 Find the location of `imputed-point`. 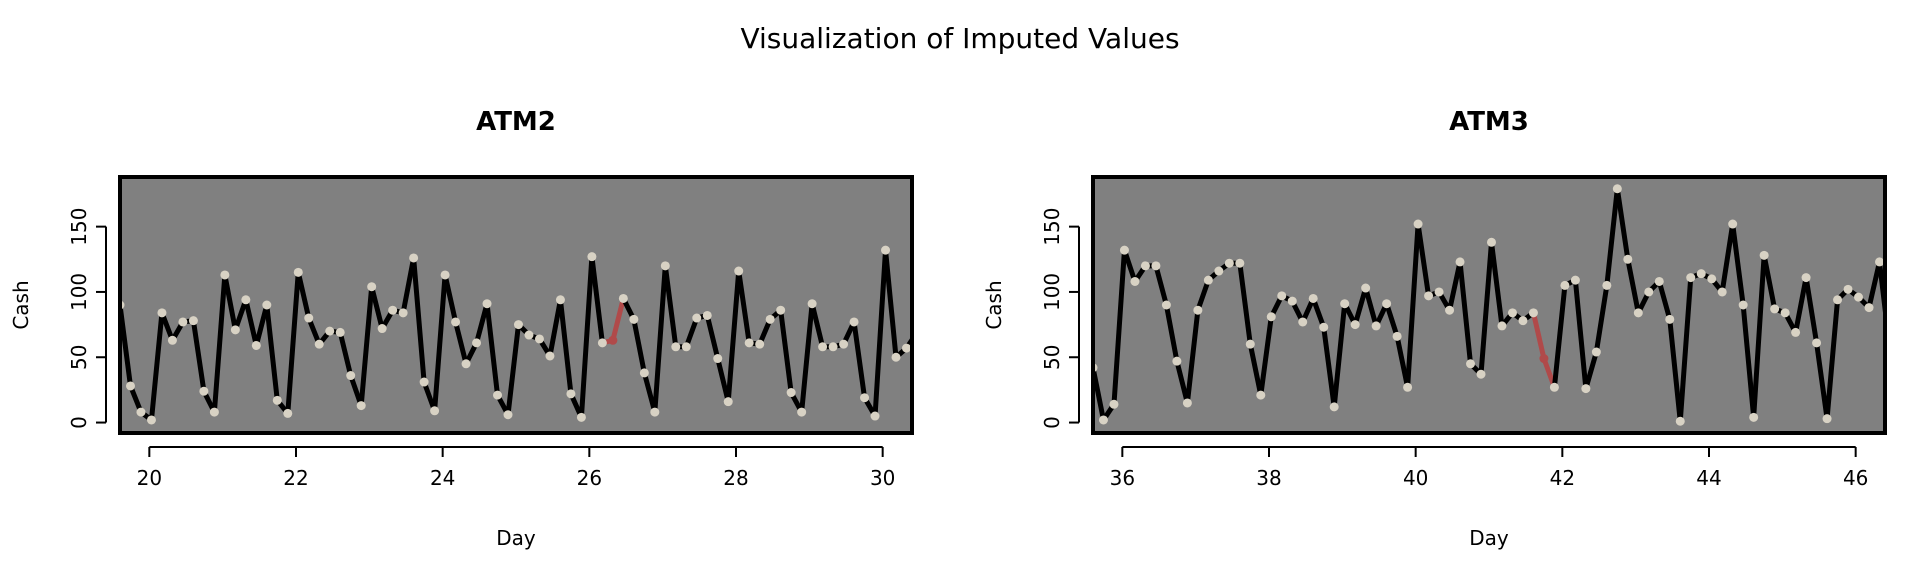

imputed-point is located at coordinates (613, 340).